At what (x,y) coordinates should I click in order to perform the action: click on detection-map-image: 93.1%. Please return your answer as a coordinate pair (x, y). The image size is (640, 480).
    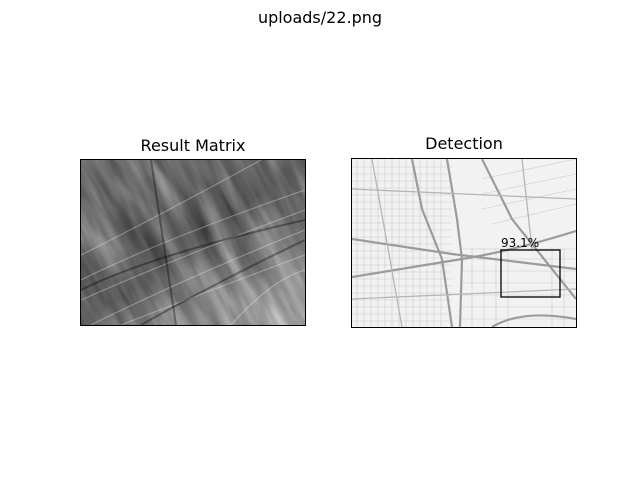
    Looking at the image, I should click on (464, 243).